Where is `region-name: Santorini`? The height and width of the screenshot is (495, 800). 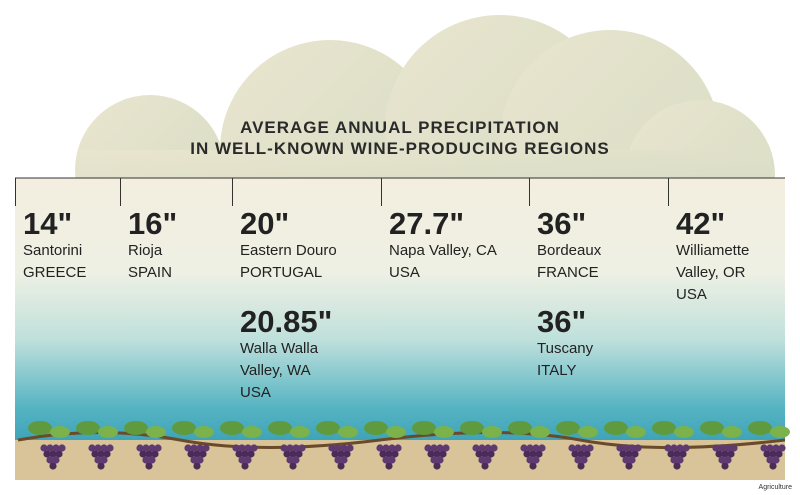 region-name: Santorini is located at coordinates (53, 250).